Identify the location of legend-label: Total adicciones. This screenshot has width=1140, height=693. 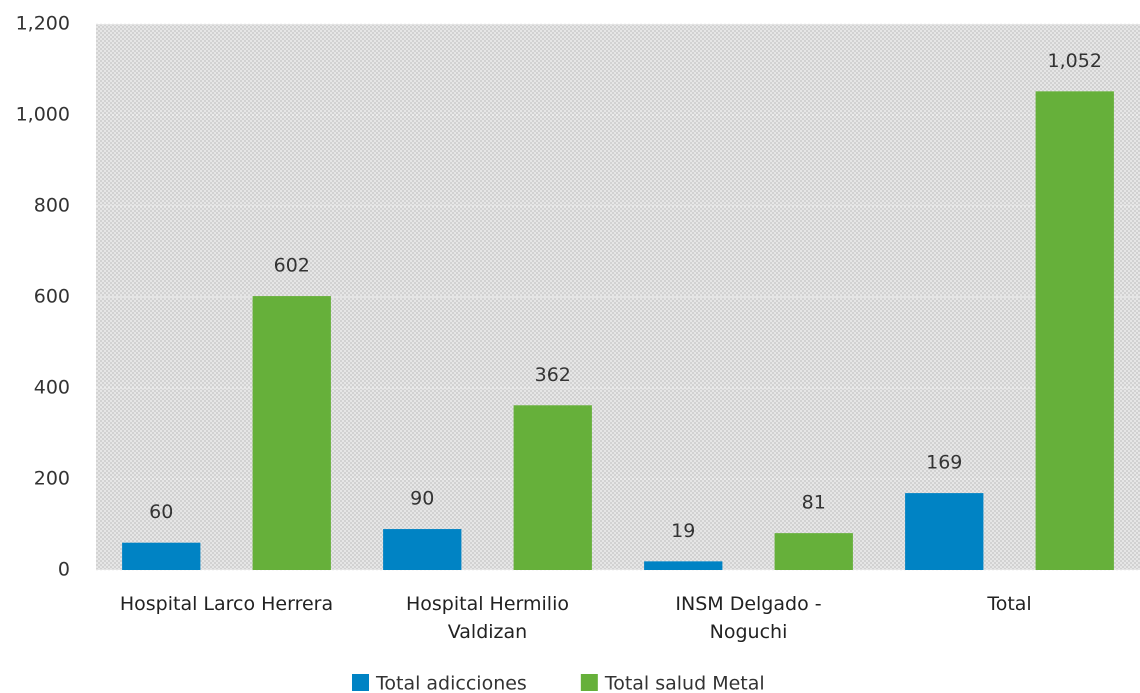
(451, 683).